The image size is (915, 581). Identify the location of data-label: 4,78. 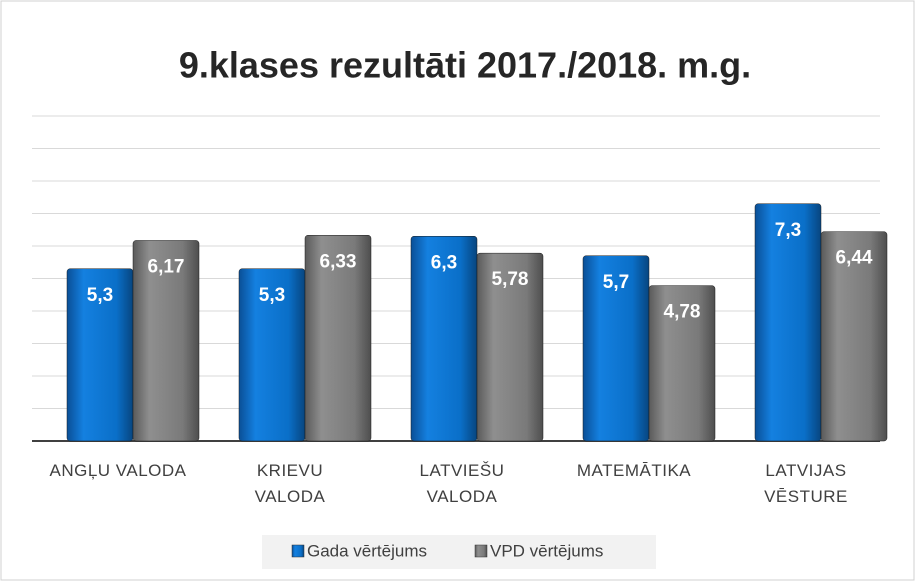
(682, 312).